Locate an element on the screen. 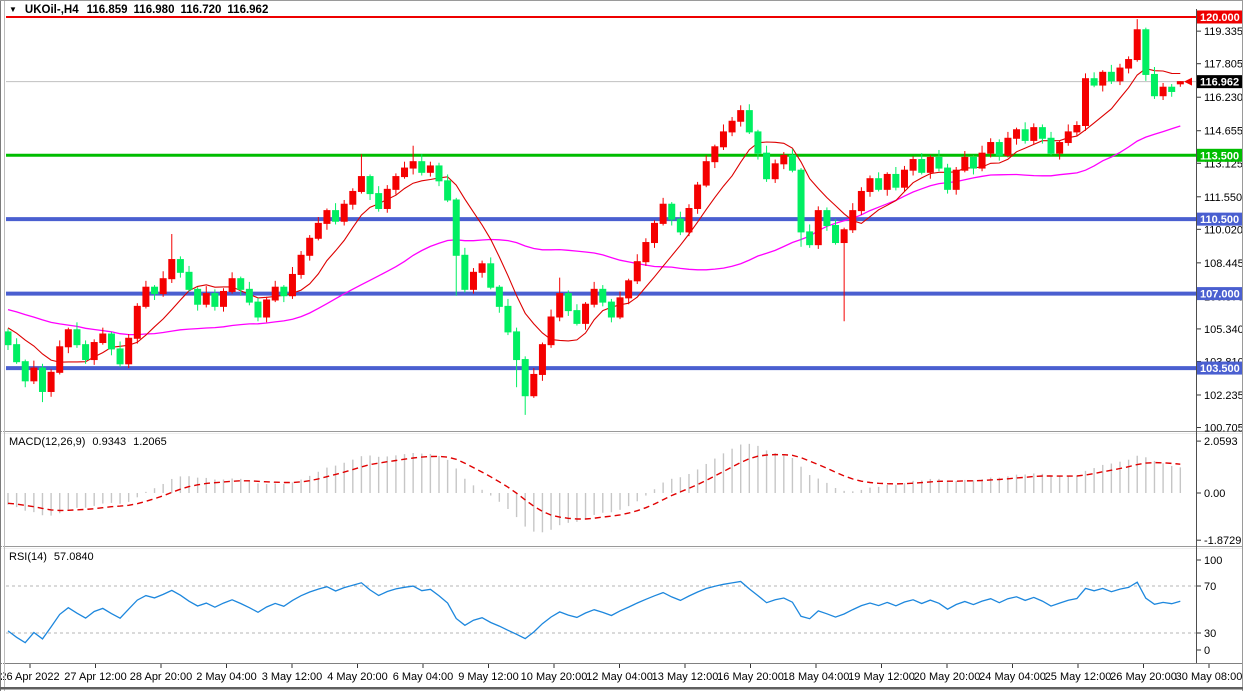 This screenshot has height=691, width=1243. macd-label: MACD(12,26,9) is located at coordinates (47, 442).